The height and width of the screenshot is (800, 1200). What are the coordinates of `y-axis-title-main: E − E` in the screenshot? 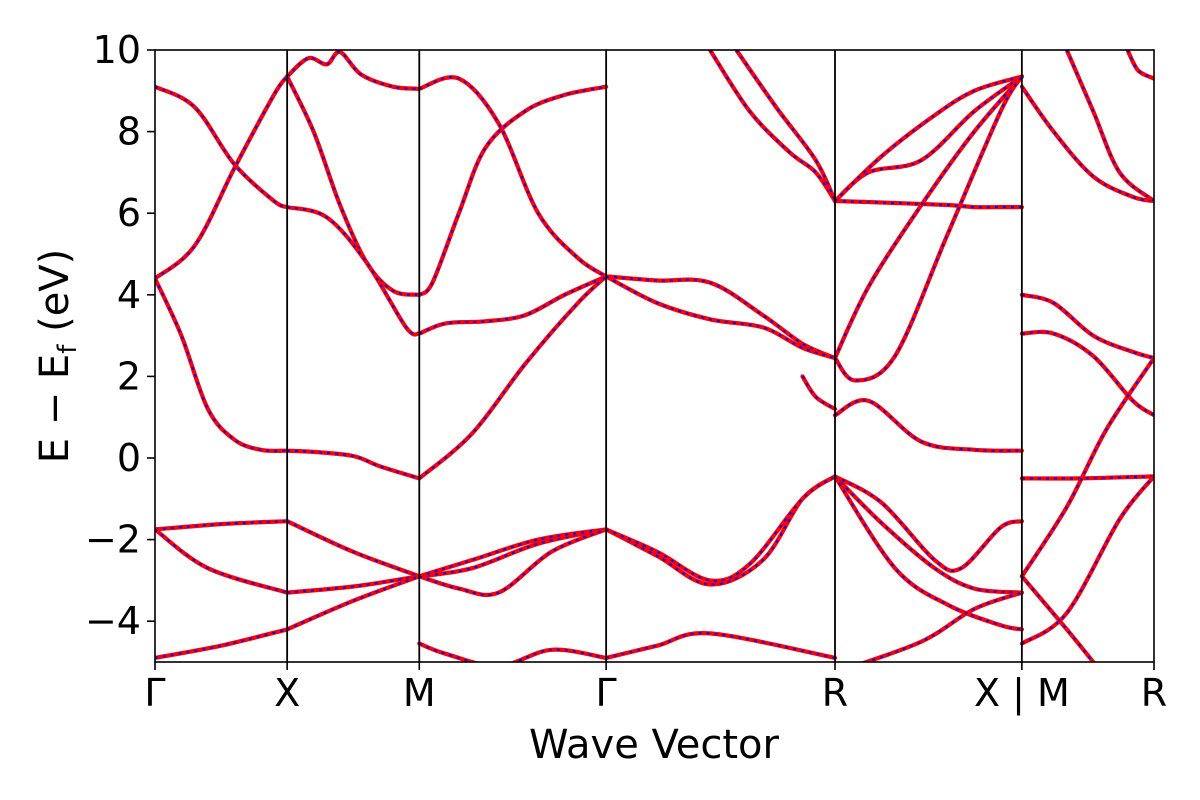 It's located at (55, 409).